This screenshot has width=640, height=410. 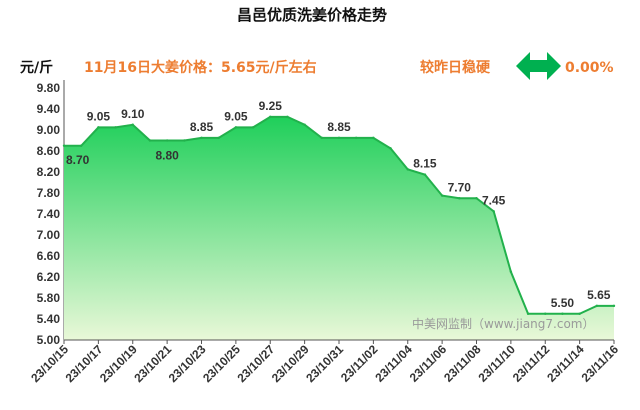 What do you see at coordinates (312, 15) in the screenshot?
I see `chart-title: 昌邑优质洗姜价格走势` at bounding box center [312, 15].